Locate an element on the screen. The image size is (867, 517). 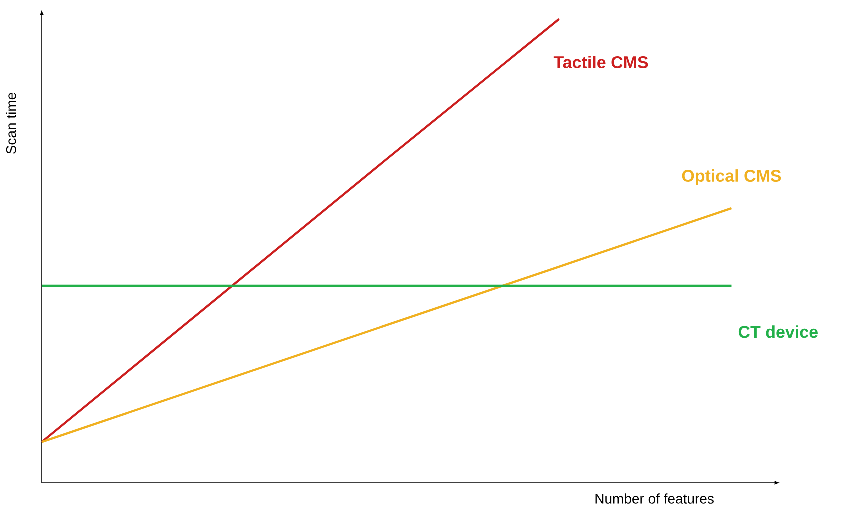
y-axis-title: Scan time is located at coordinates (11, 123).